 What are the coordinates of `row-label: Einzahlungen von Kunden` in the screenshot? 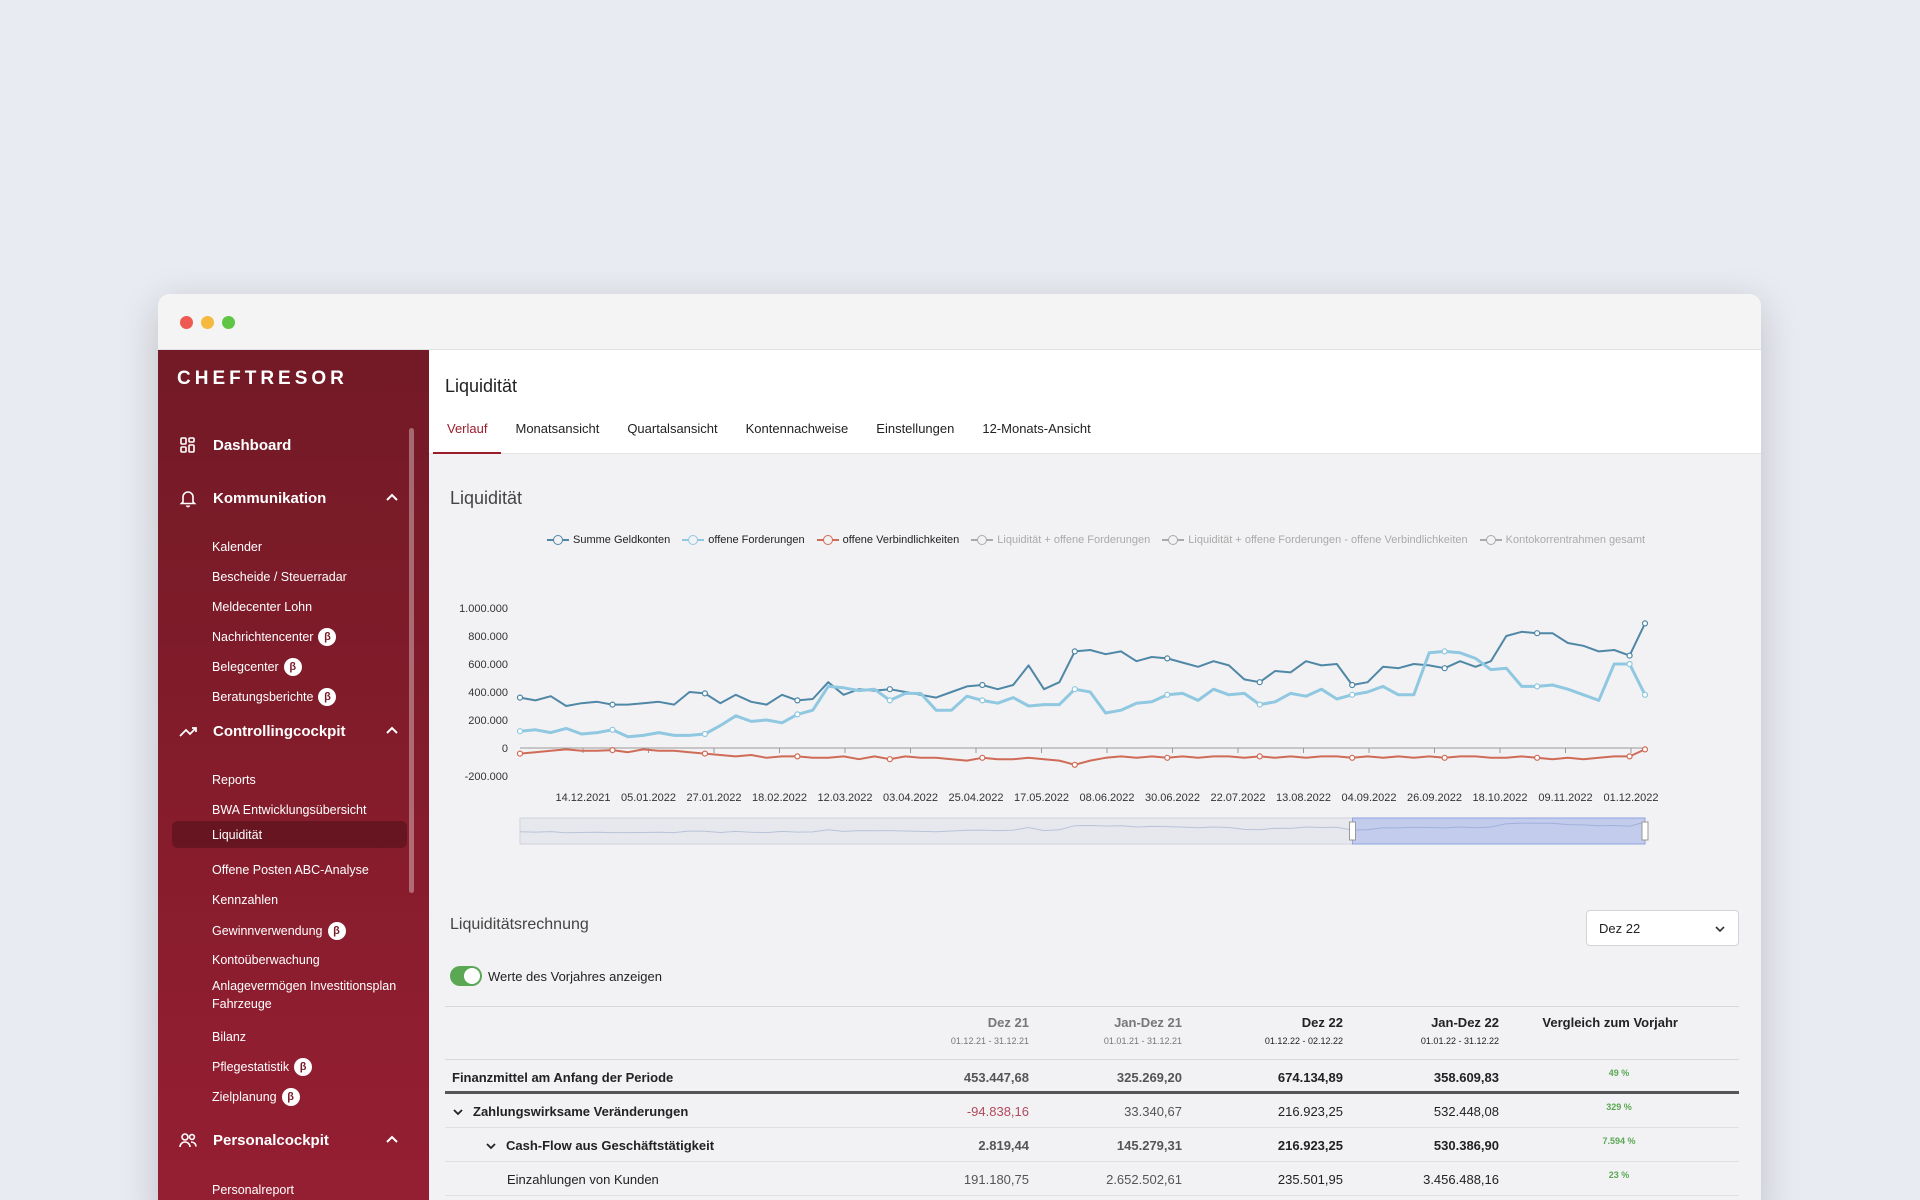 It's located at (583, 1179).